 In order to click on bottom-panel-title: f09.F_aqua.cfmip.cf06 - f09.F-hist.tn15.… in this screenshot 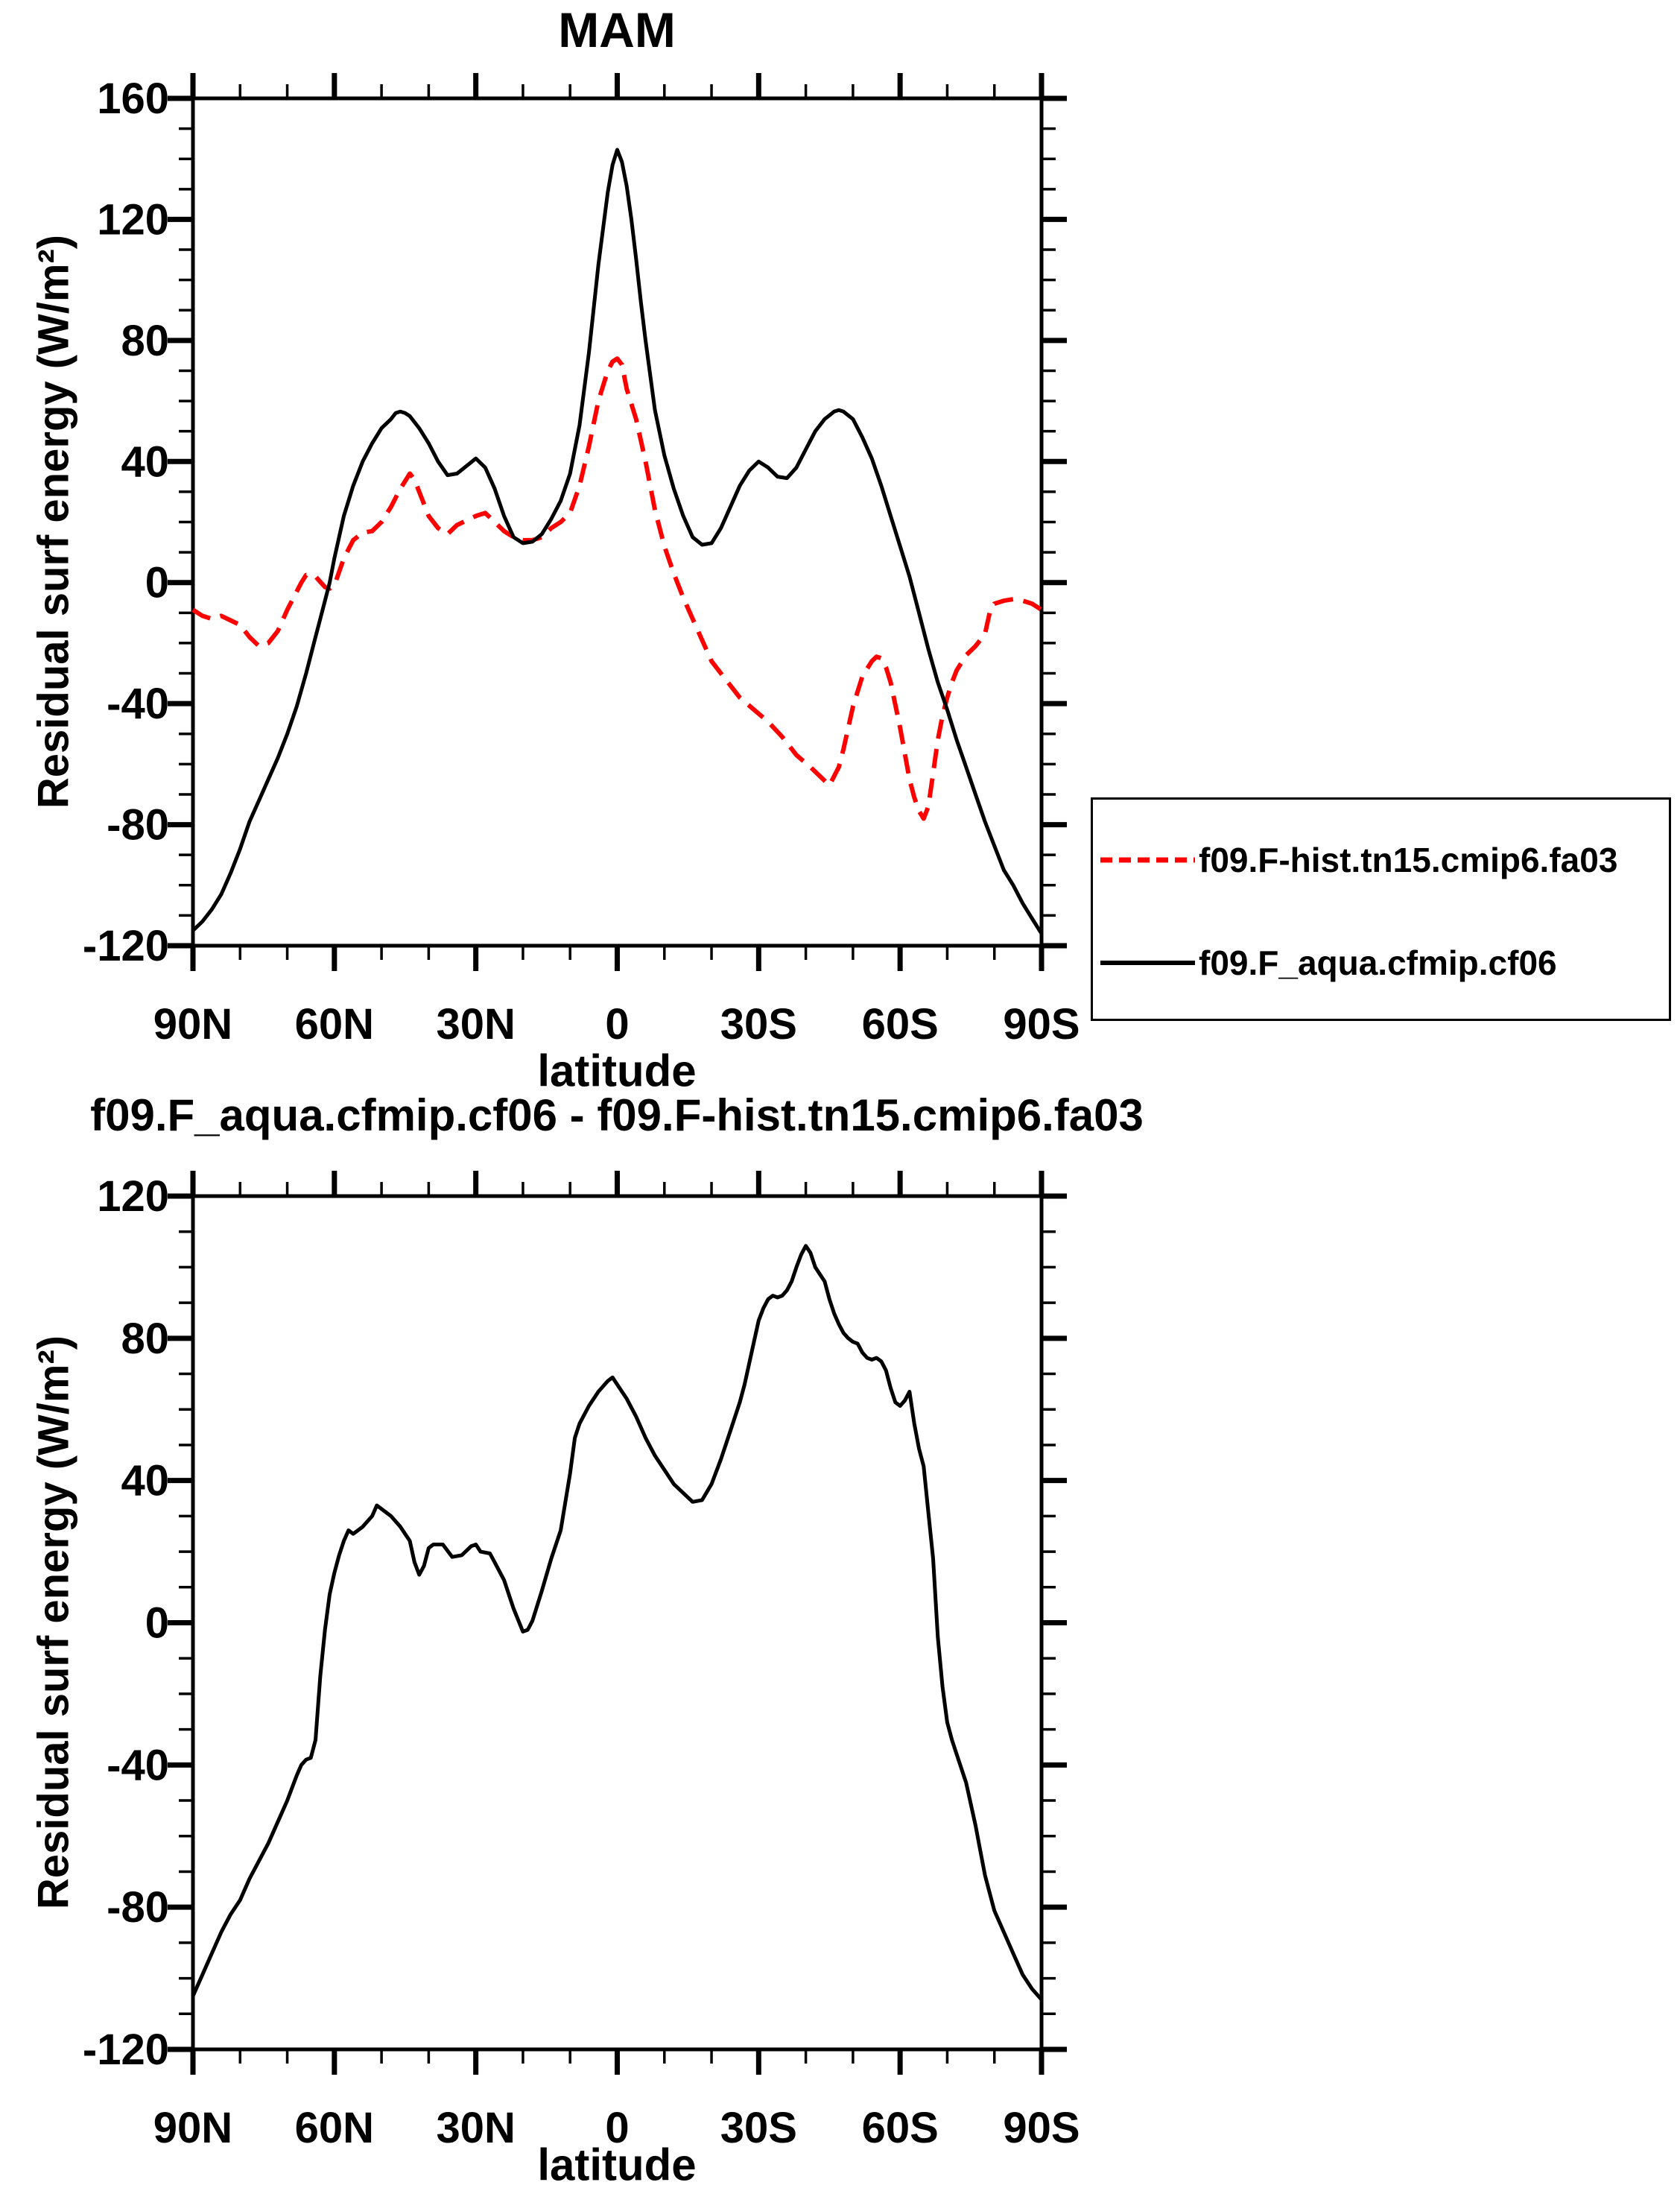, I will do `click(617, 1115)`.